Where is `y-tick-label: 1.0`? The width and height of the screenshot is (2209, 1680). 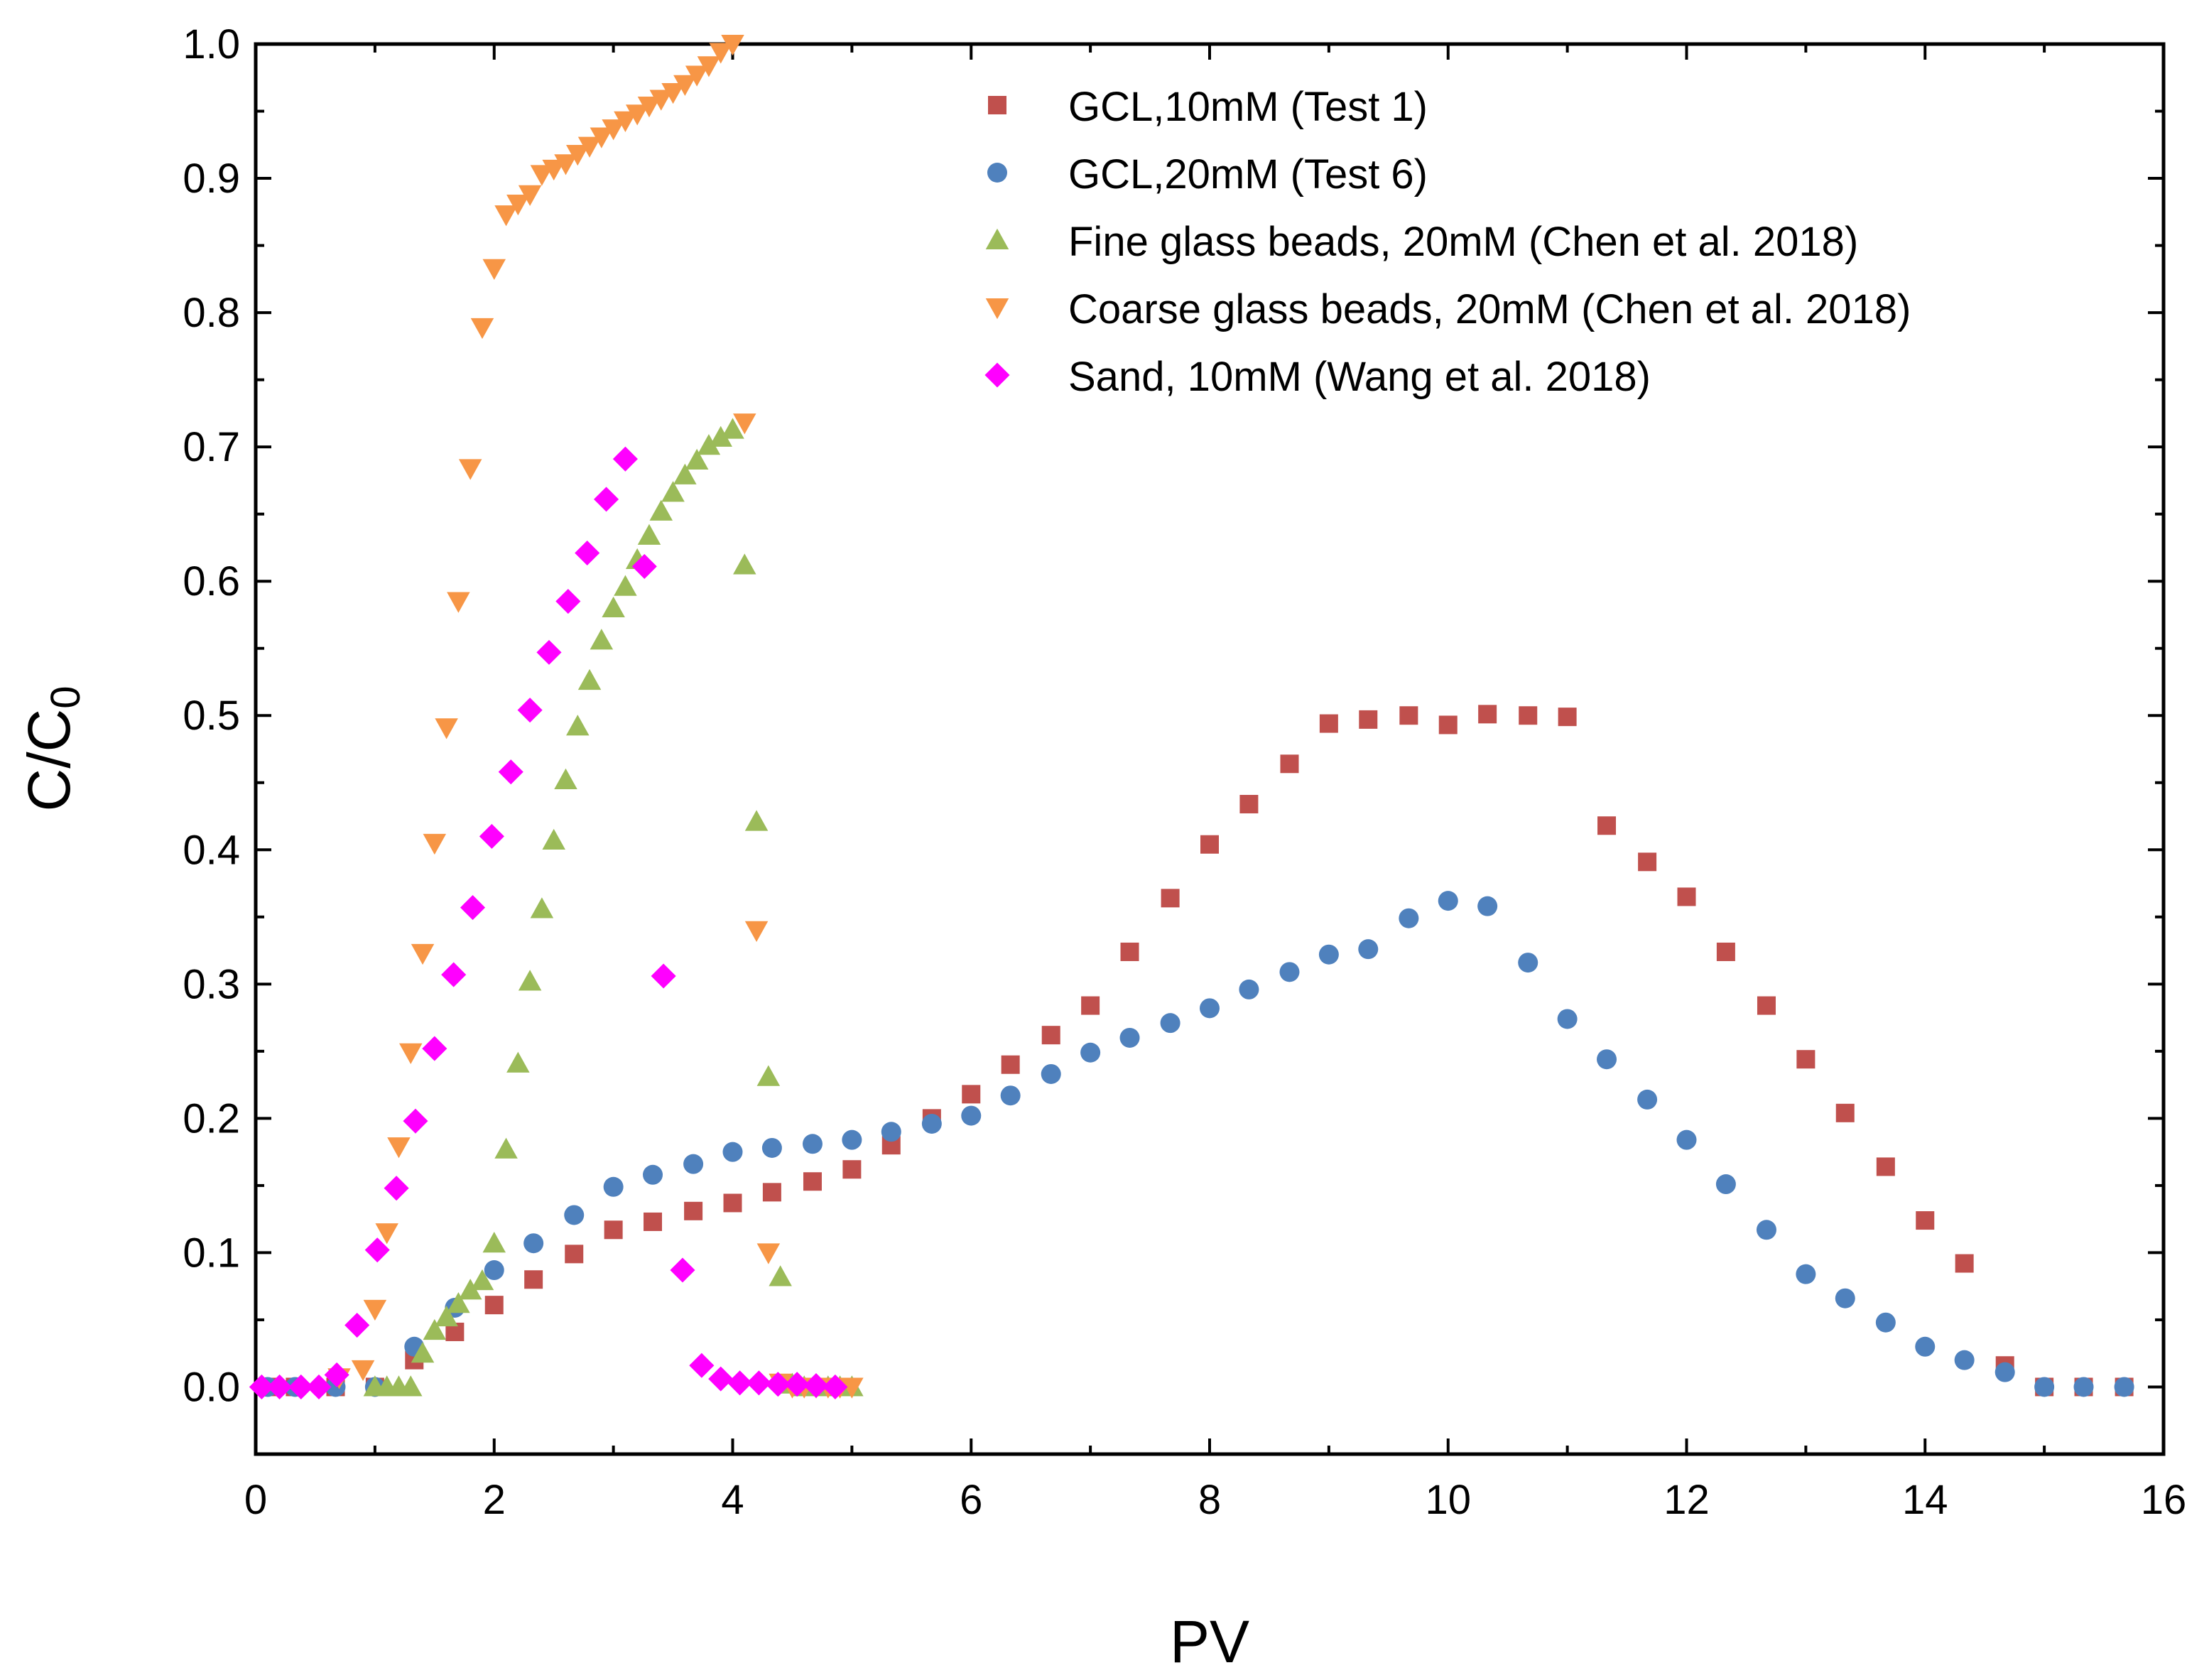
y-tick-label: 1.0 is located at coordinates (211, 44).